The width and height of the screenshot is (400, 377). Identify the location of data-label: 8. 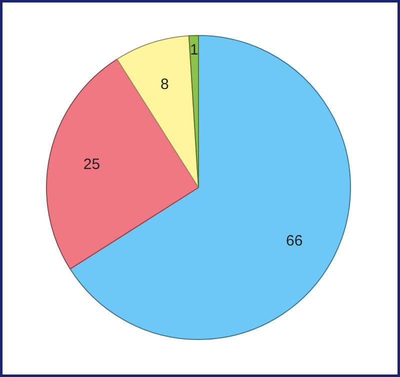
(164, 84).